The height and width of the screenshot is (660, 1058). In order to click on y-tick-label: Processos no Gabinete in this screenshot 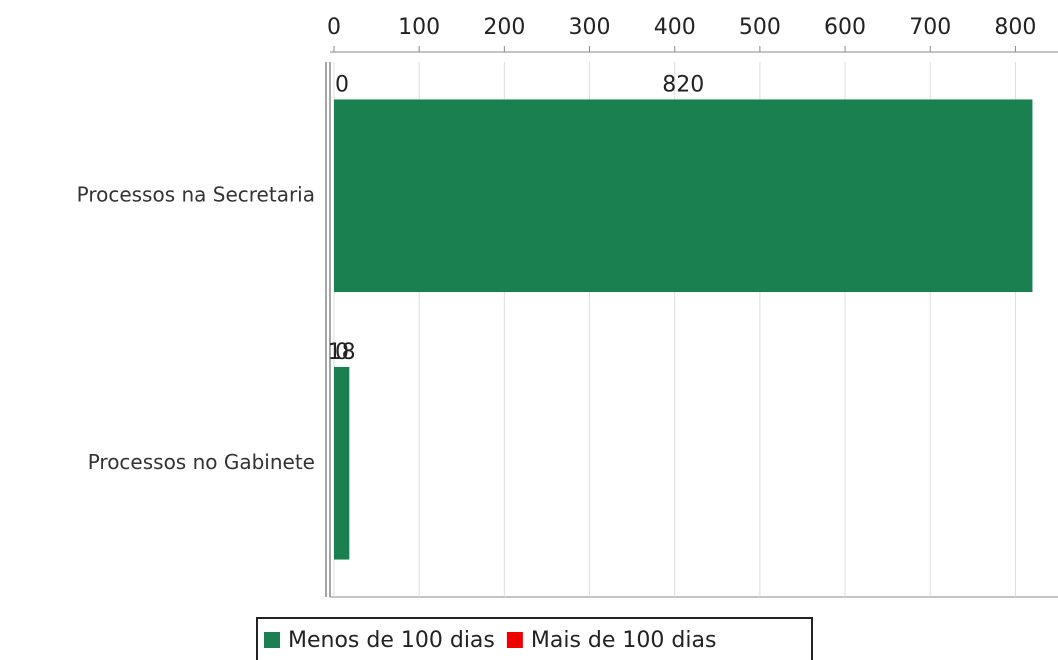, I will do `click(201, 462)`.